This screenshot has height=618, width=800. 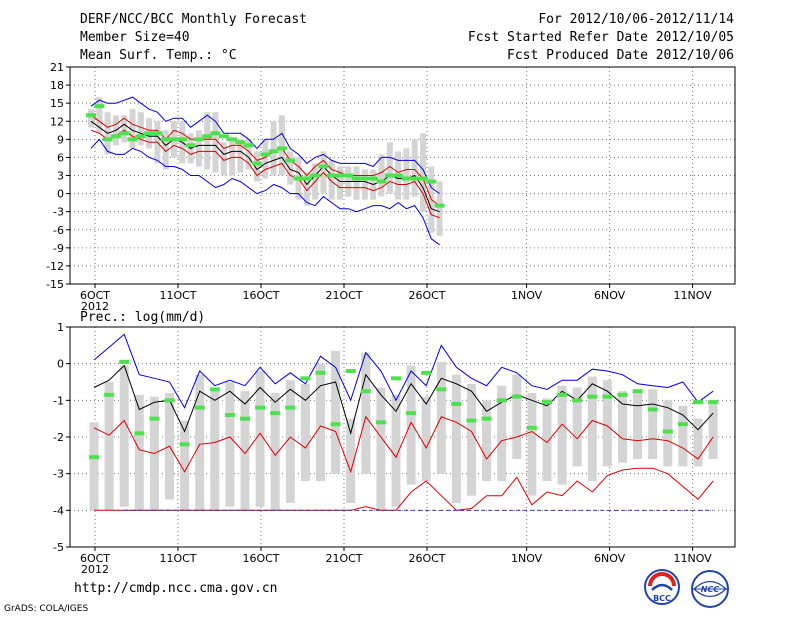 What do you see at coordinates (143, 317) in the screenshot?
I see `precip-label: Prec.: log(mm/d)` at bounding box center [143, 317].